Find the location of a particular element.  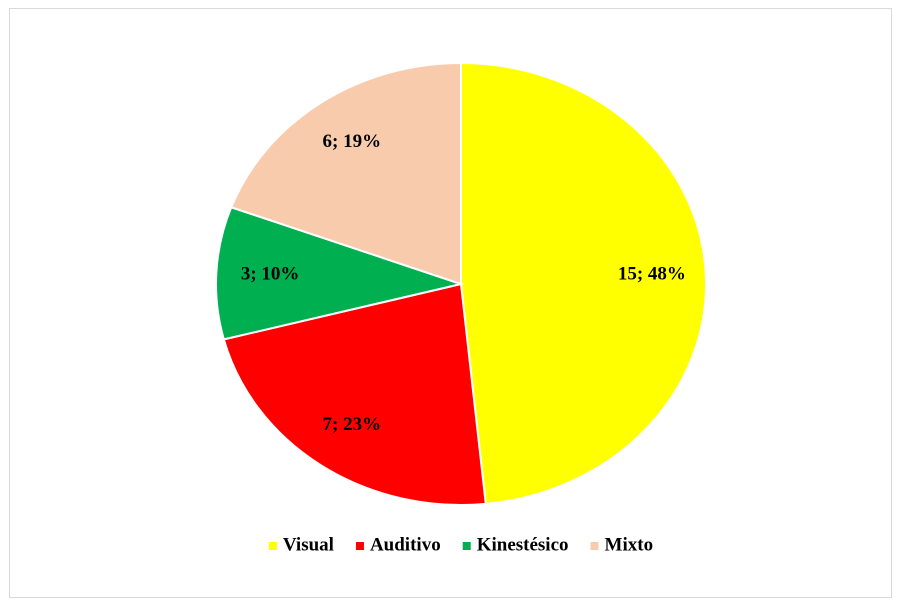

legend-label: Auditivo is located at coordinates (405, 544).